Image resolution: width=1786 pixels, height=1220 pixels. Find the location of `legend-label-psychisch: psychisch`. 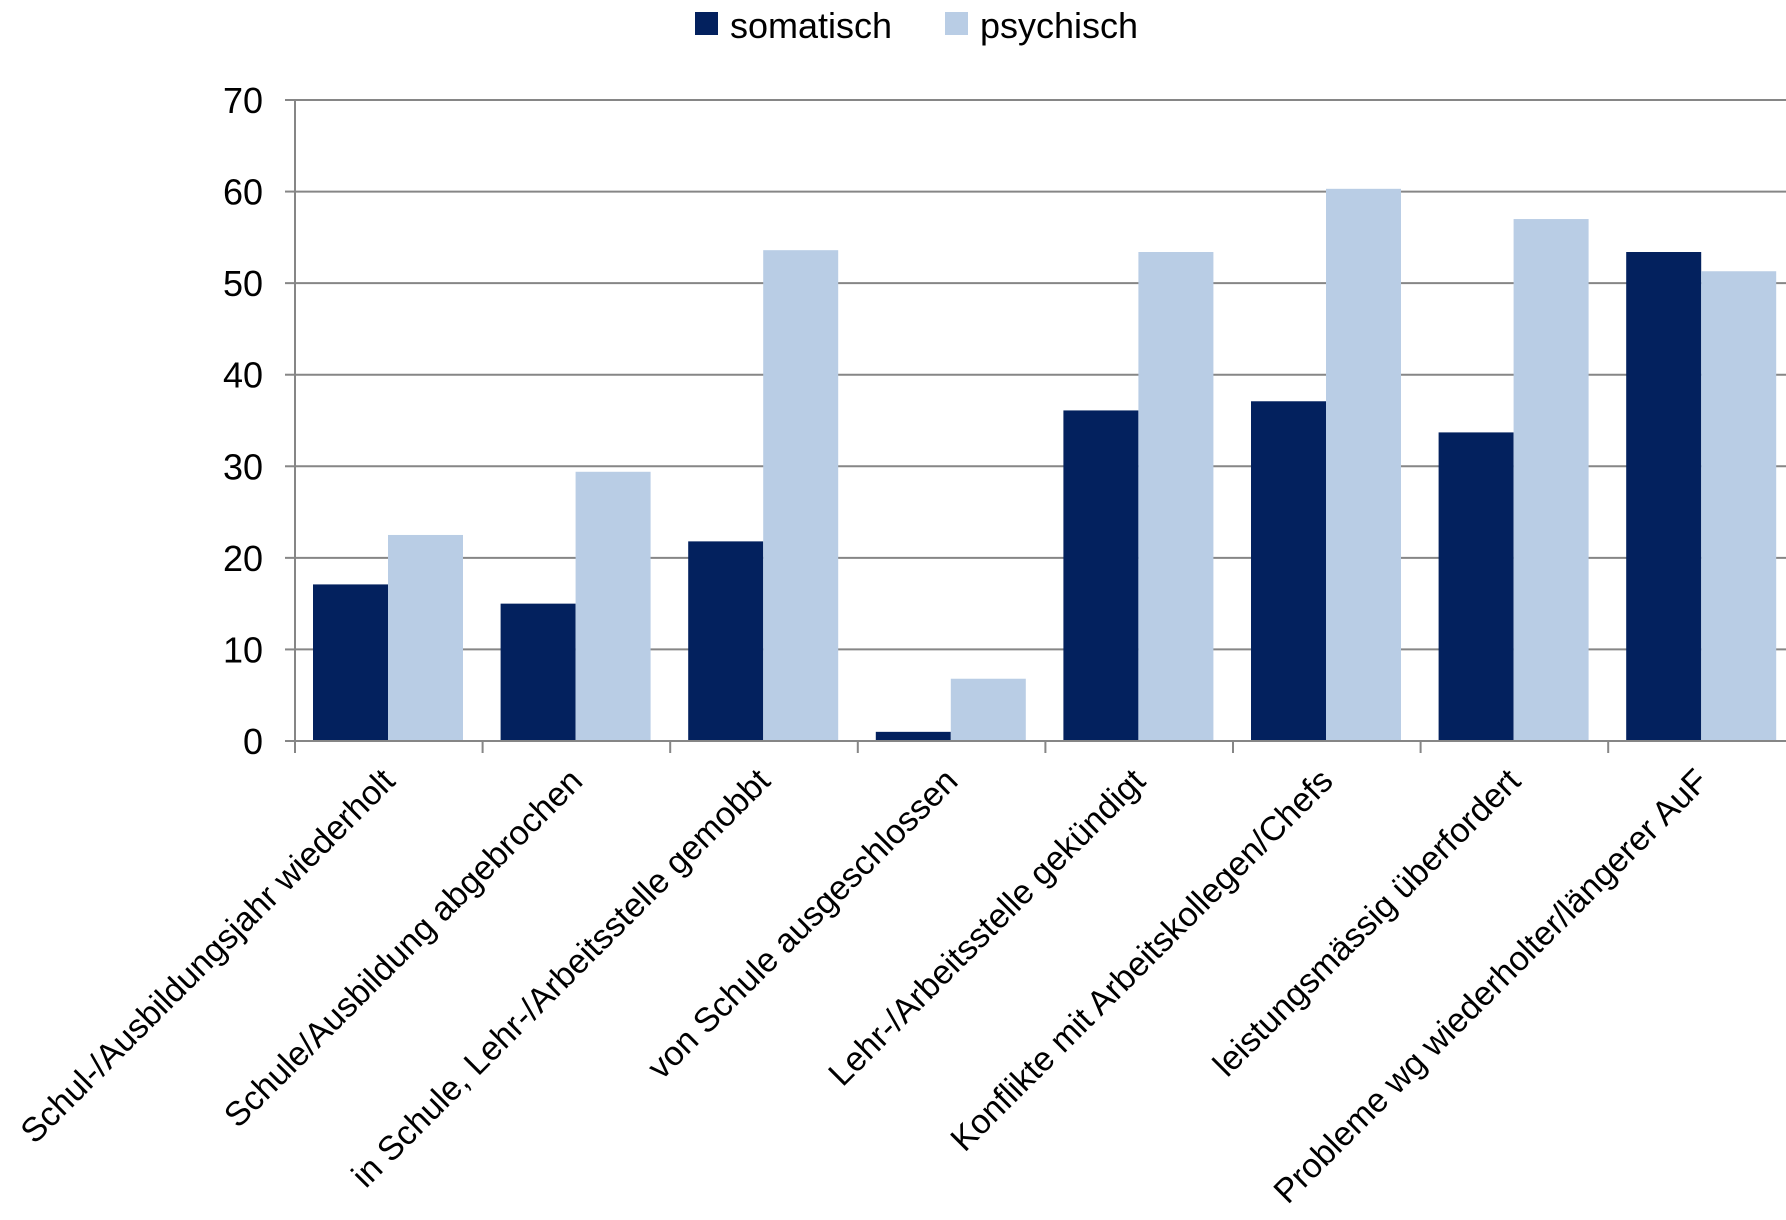

legend-label-psychisch: psychisch is located at coordinates (1059, 25).